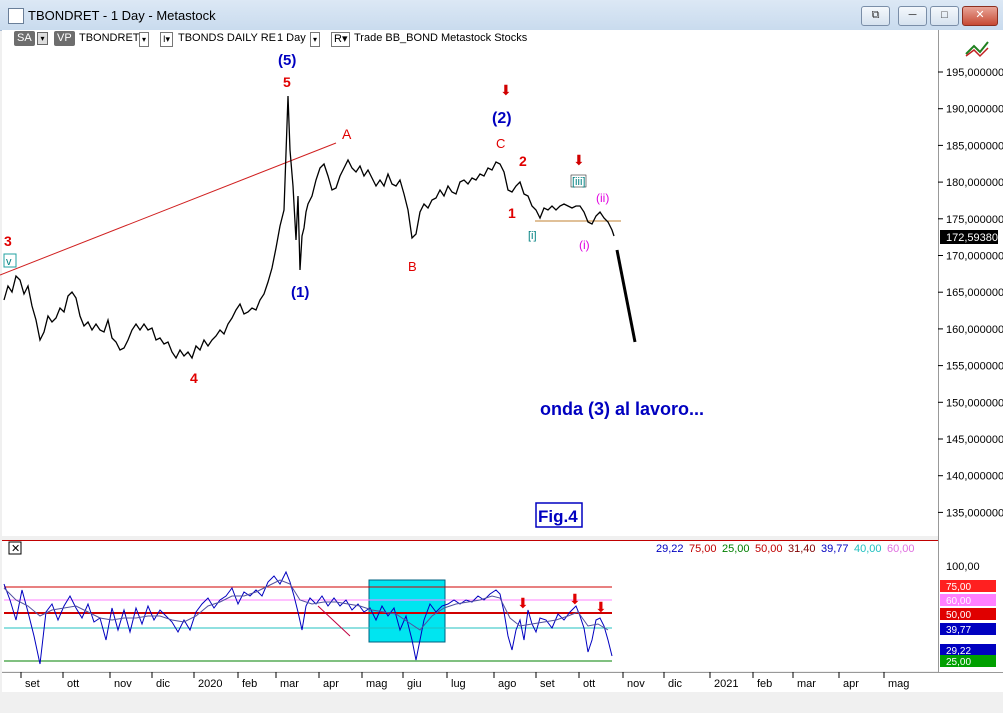 The height and width of the screenshot is (713, 1003). I want to click on period-label: 1 Day, so click(291, 38).